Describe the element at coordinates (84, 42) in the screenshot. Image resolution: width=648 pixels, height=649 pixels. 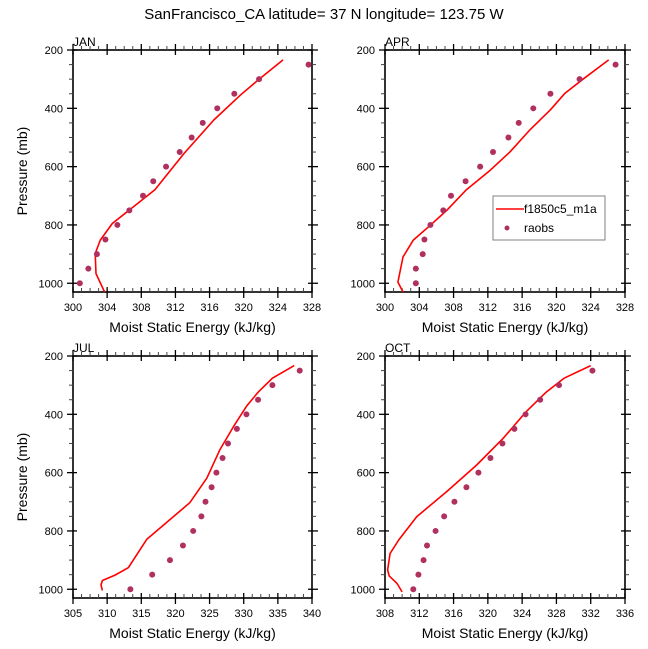
I see `panel-label: JAN` at that location.